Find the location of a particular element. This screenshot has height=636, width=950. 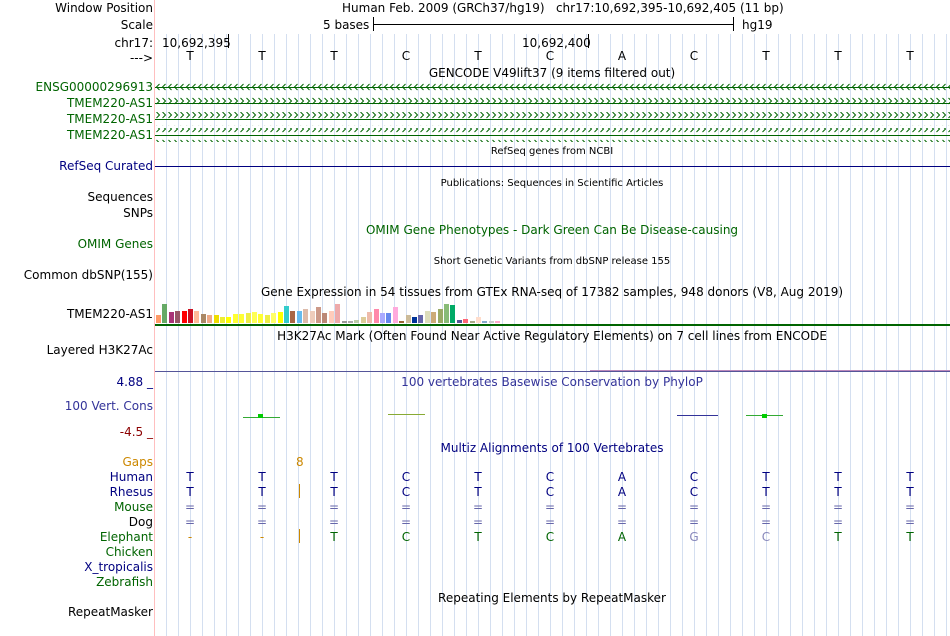

repeatmasker-track-label: RepeatMasker is located at coordinates (110, 612).